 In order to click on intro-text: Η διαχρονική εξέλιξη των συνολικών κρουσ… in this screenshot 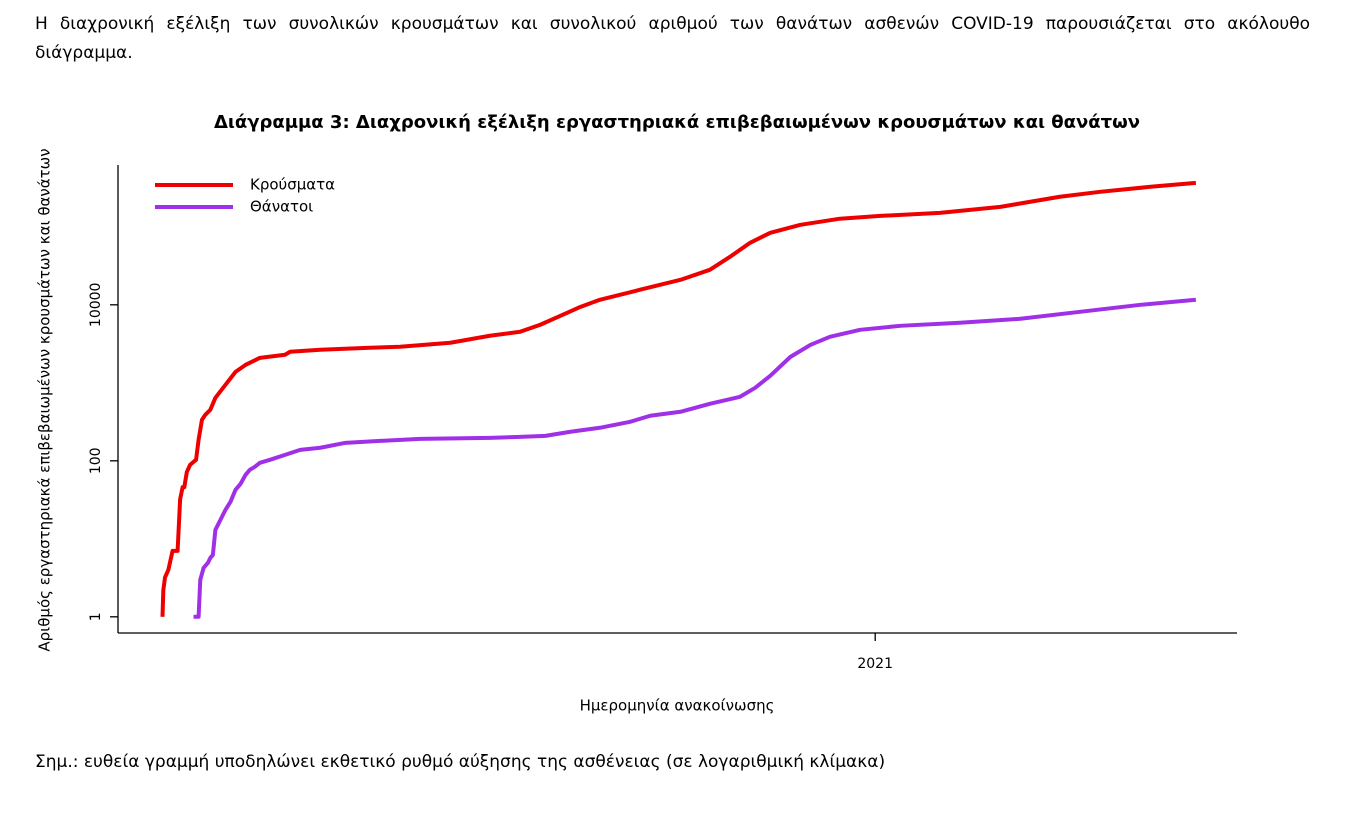, I will do `click(672, 38)`.